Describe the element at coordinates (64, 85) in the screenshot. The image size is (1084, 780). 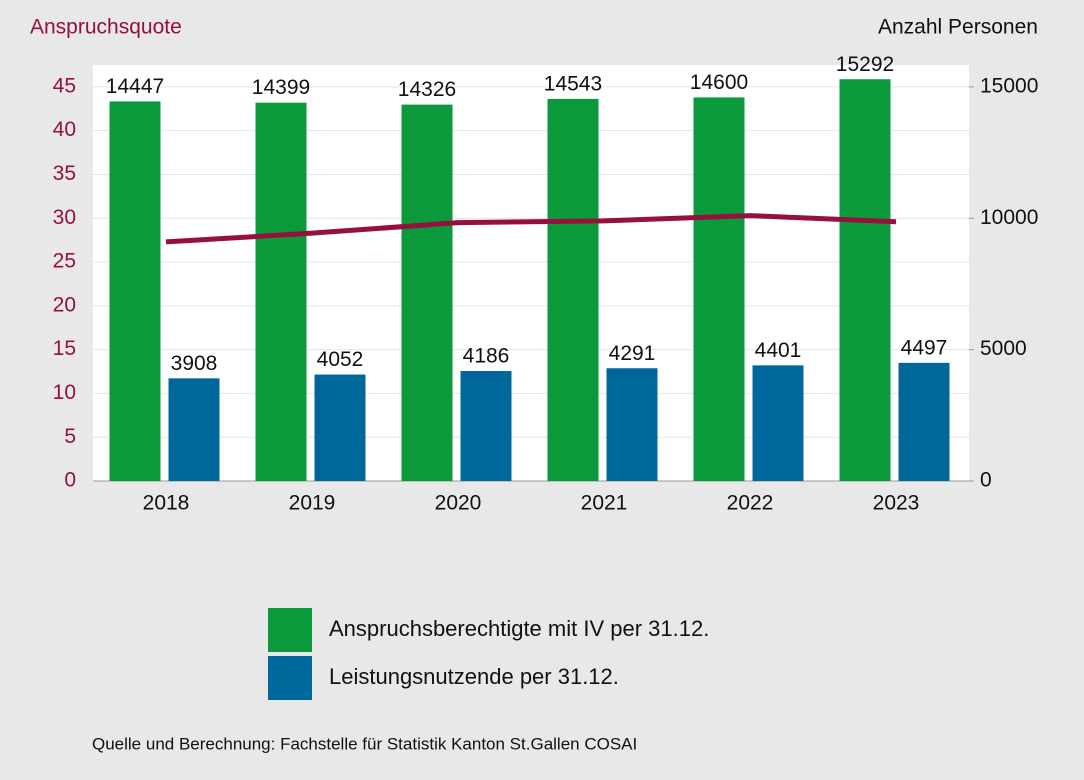
I see `y-tick-label: 45` at that location.